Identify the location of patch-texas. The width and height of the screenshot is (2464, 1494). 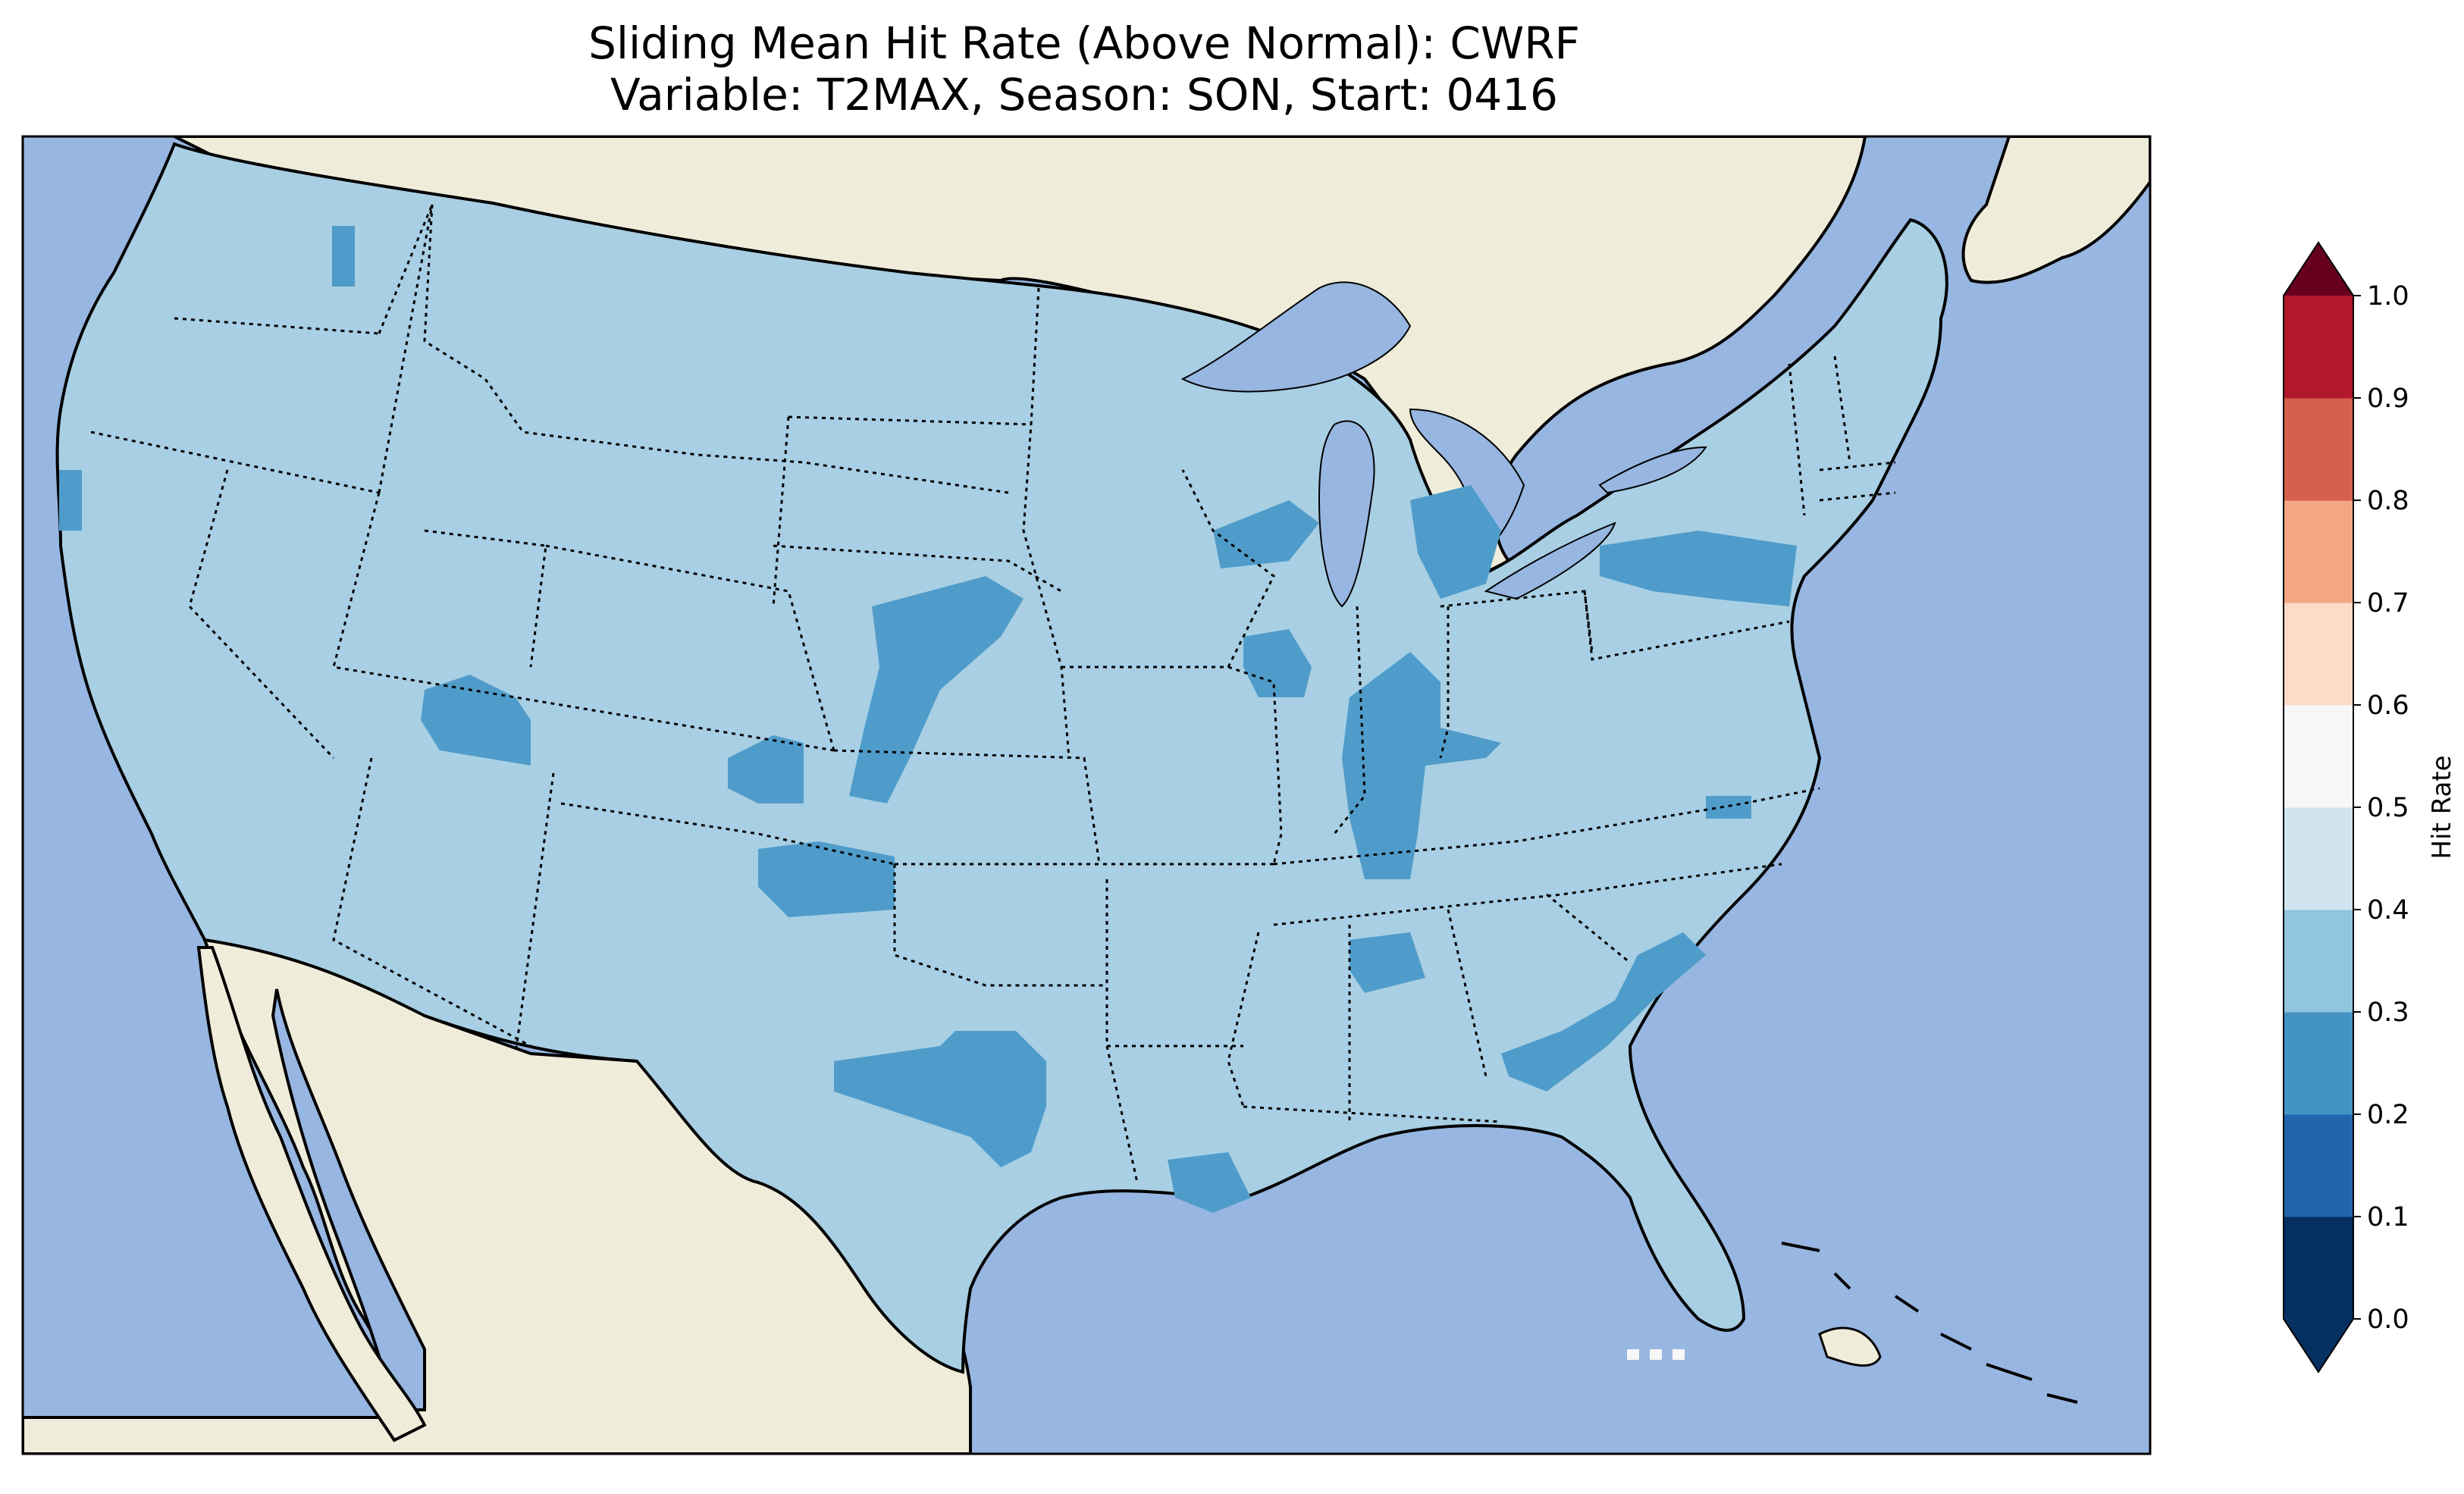
(940, 1099).